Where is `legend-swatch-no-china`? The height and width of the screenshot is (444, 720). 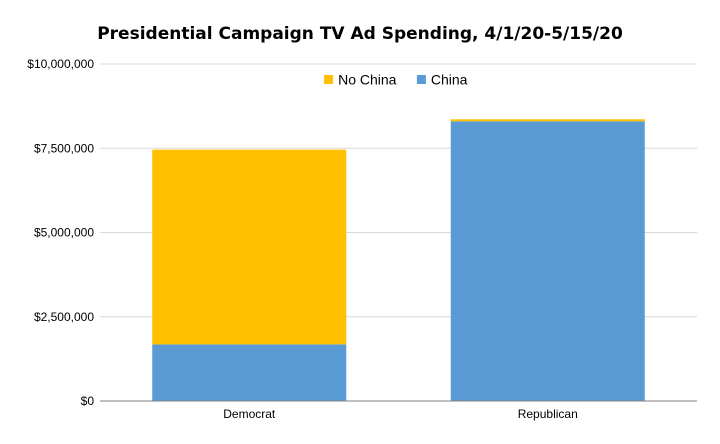 legend-swatch-no-china is located at coordinates (329, 79).